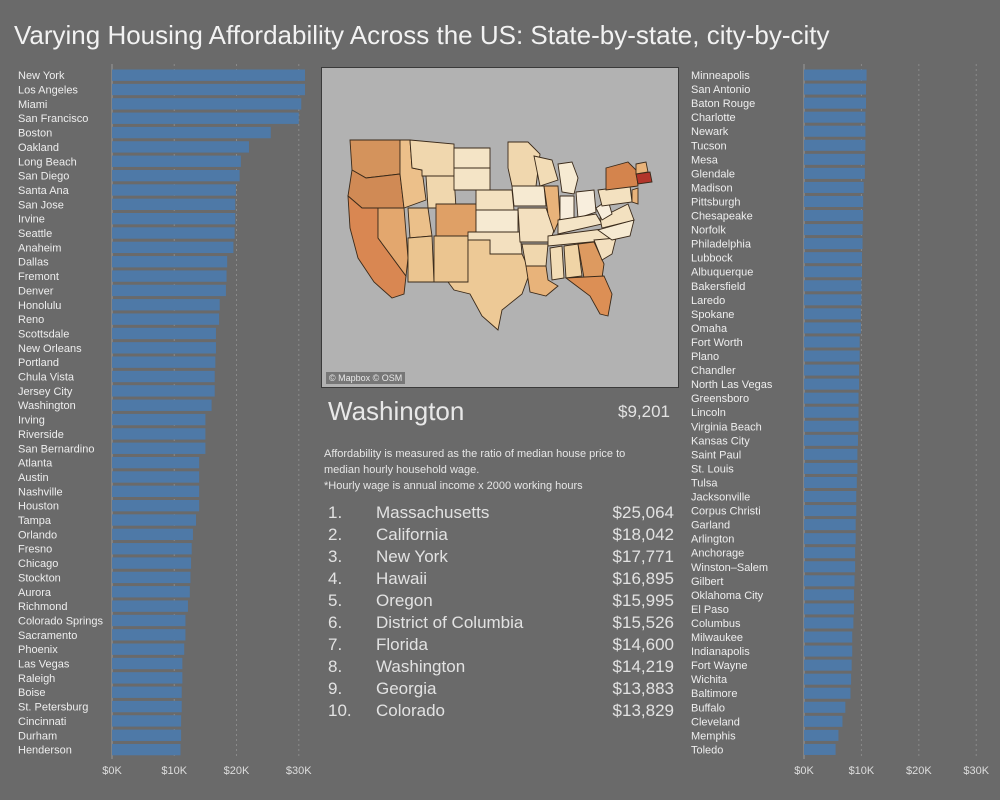  Describe the element at coordinates (586, 204) in the screenshot. I see `state-ohio` at that location.